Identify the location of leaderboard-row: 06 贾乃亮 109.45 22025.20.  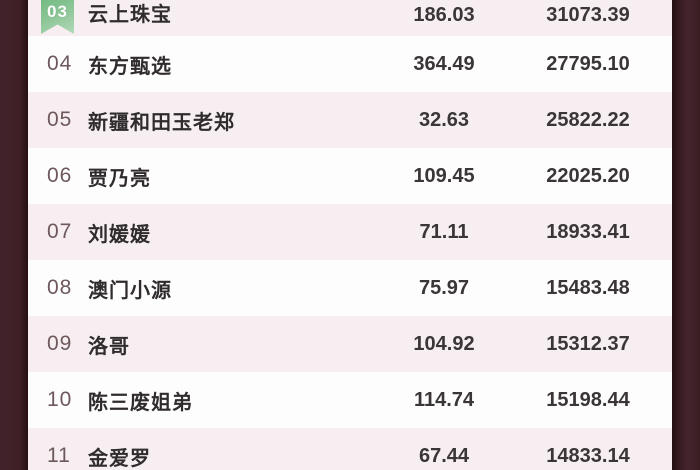
(350, 176).